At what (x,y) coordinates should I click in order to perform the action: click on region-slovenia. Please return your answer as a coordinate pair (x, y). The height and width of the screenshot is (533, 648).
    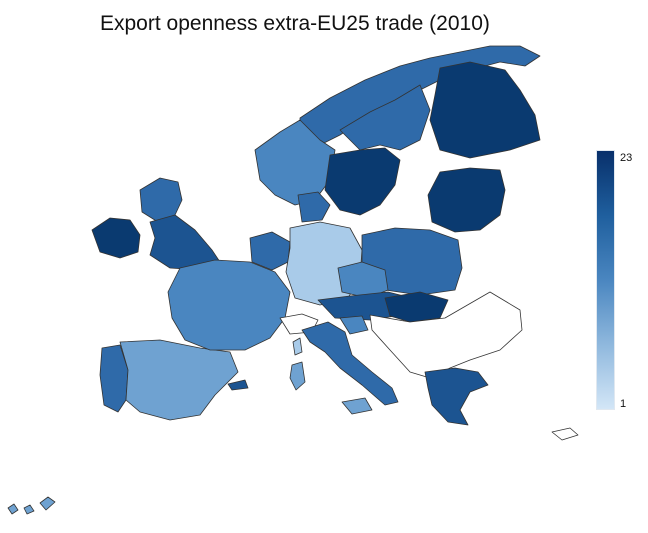
    Looking at the image, I should click on (354, 325).